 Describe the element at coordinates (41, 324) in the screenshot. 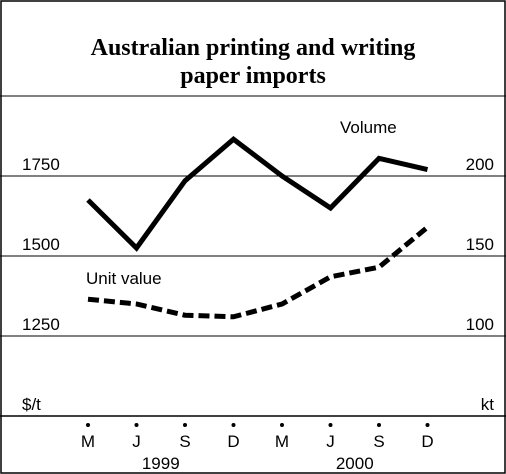

I see `left-tick-label-1250: 1250` at that location.